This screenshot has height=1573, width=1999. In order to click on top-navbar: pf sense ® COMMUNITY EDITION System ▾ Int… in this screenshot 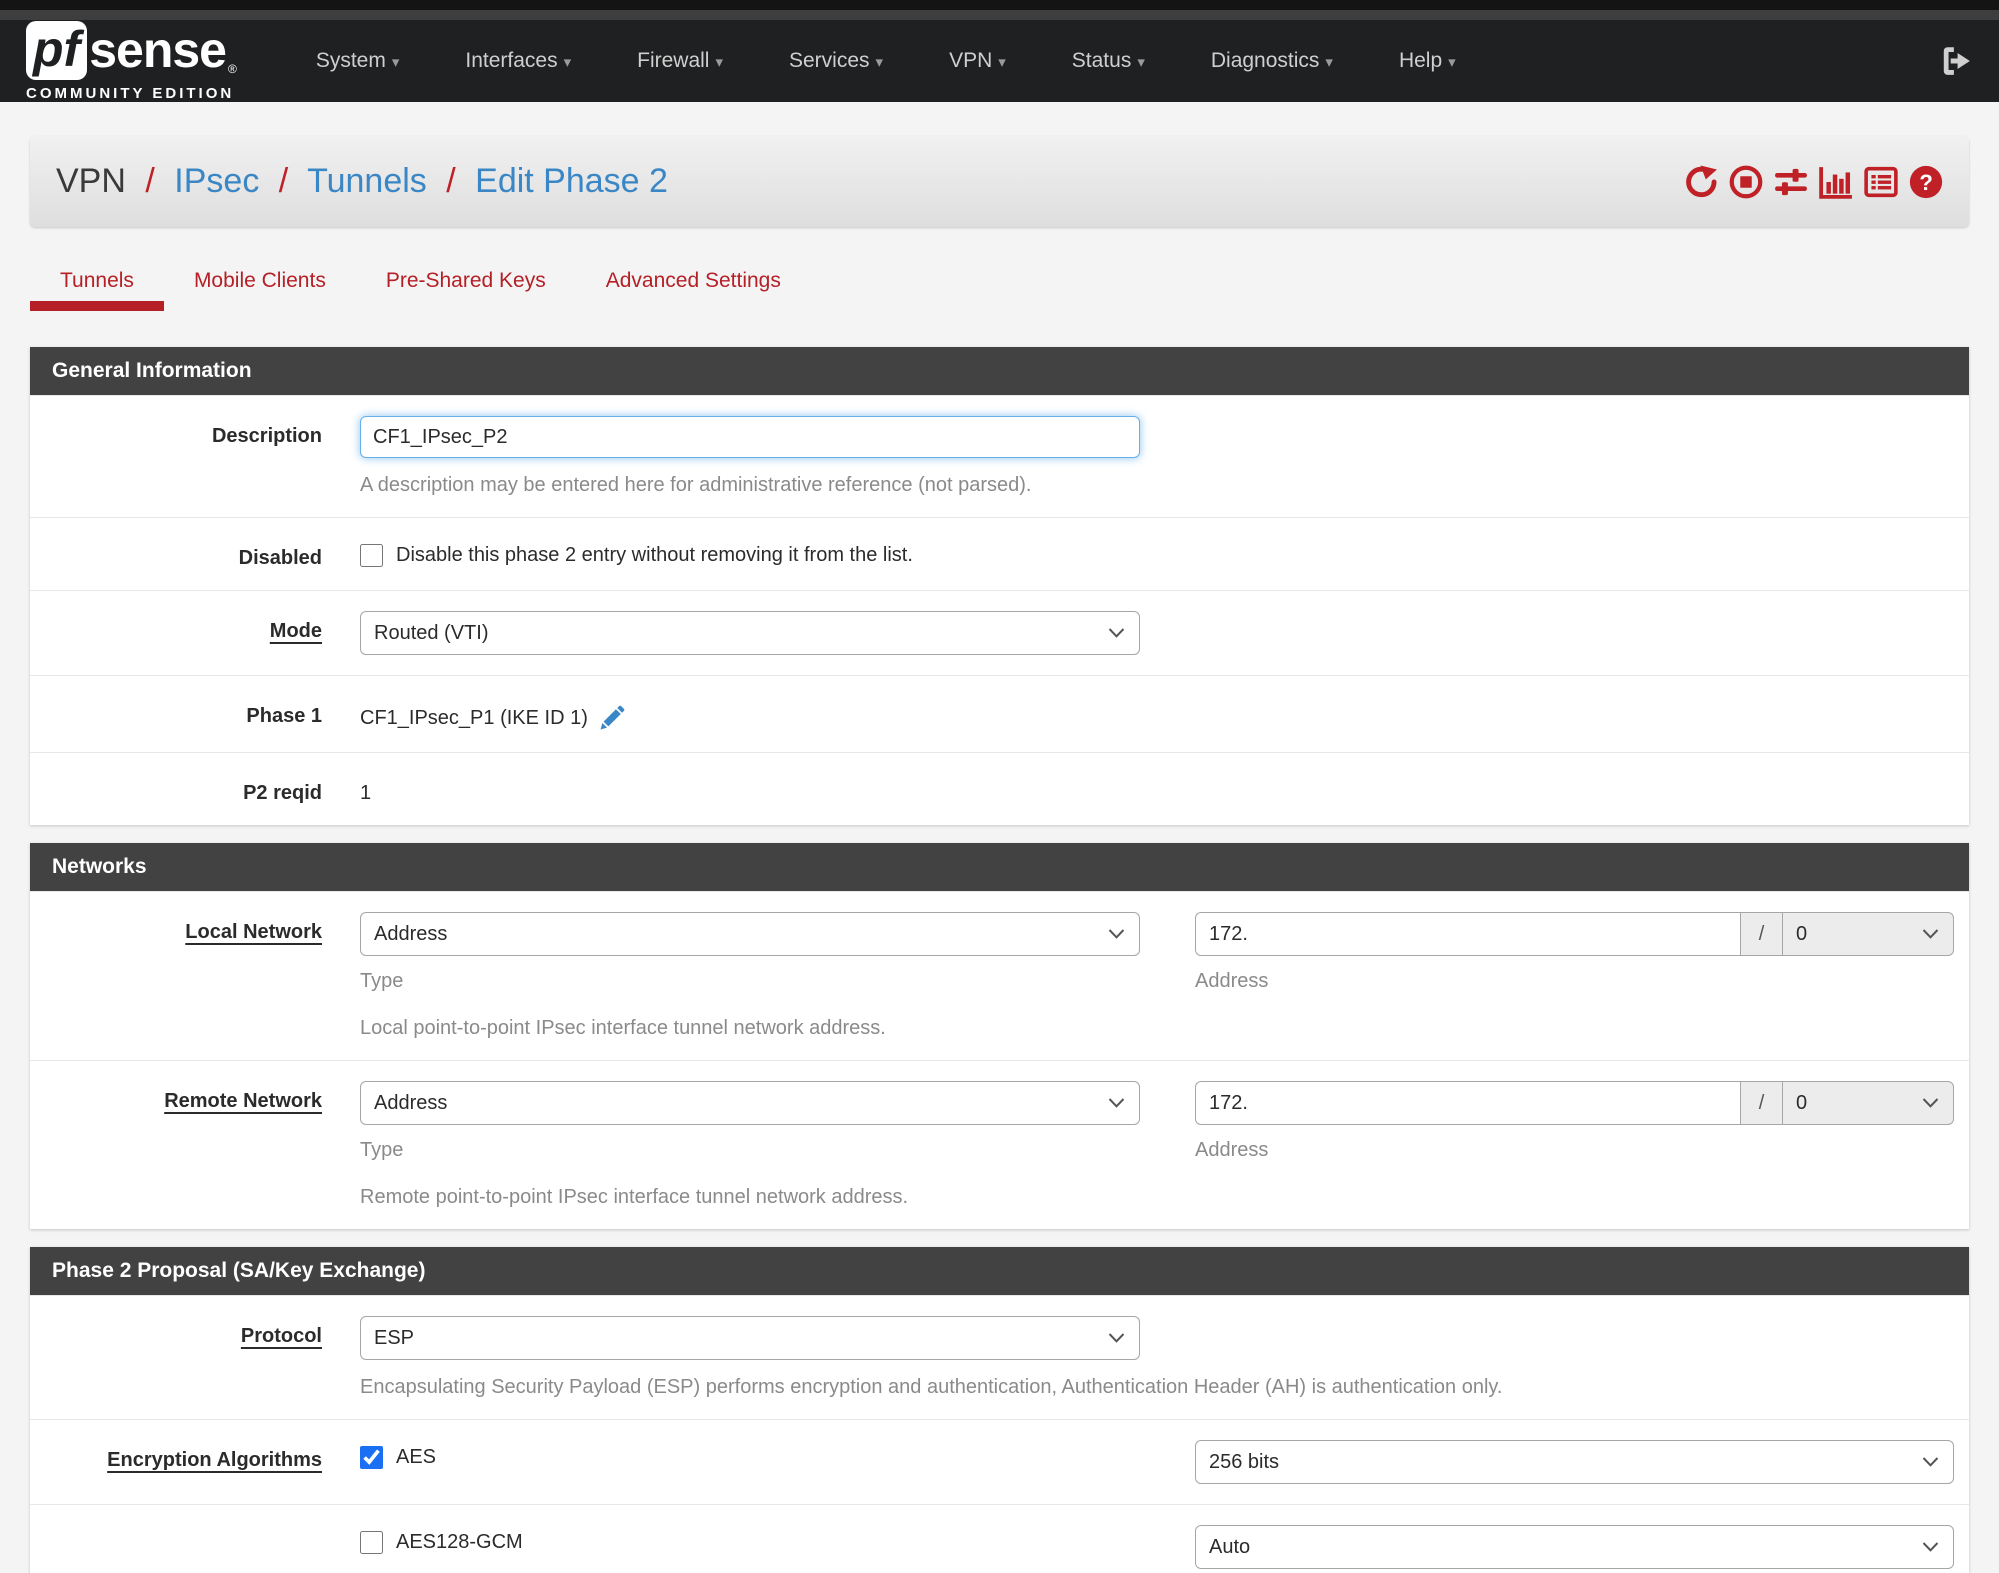, I will do `click(999, 61)`.